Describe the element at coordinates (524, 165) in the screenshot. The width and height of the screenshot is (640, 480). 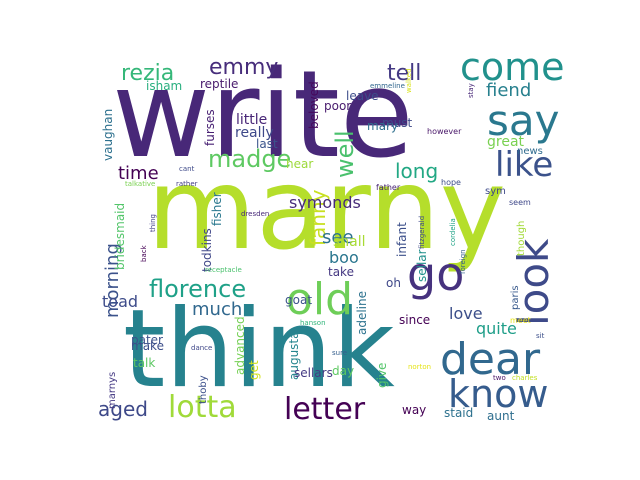
I see `word-like: like` at that location.